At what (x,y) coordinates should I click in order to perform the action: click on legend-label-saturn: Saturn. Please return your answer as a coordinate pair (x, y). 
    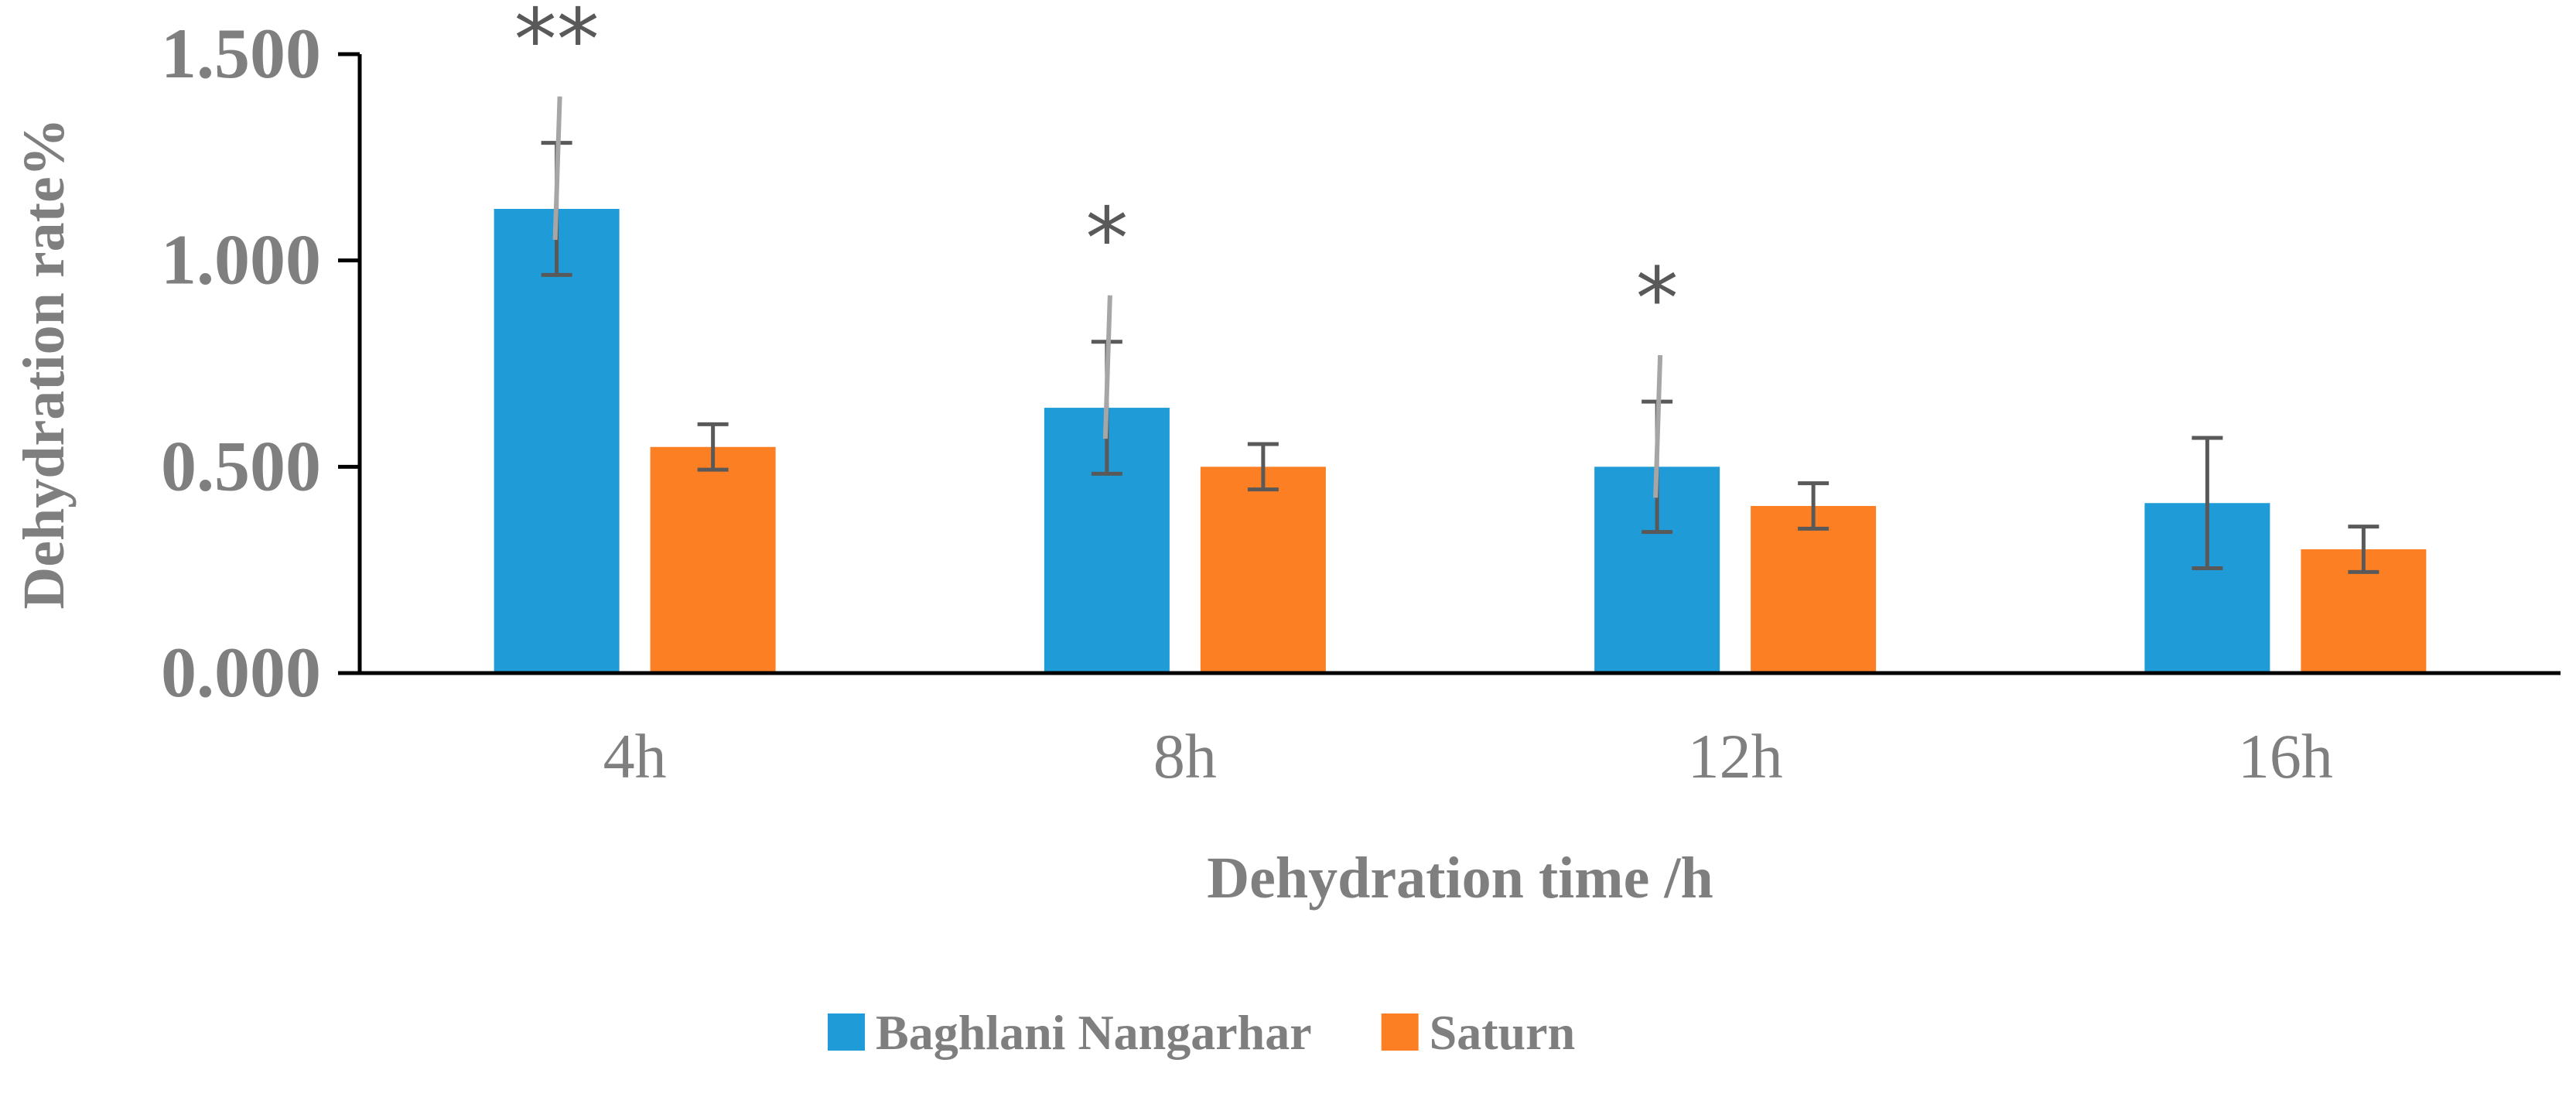
    Looking at the image, I should click on (1503, 1032).